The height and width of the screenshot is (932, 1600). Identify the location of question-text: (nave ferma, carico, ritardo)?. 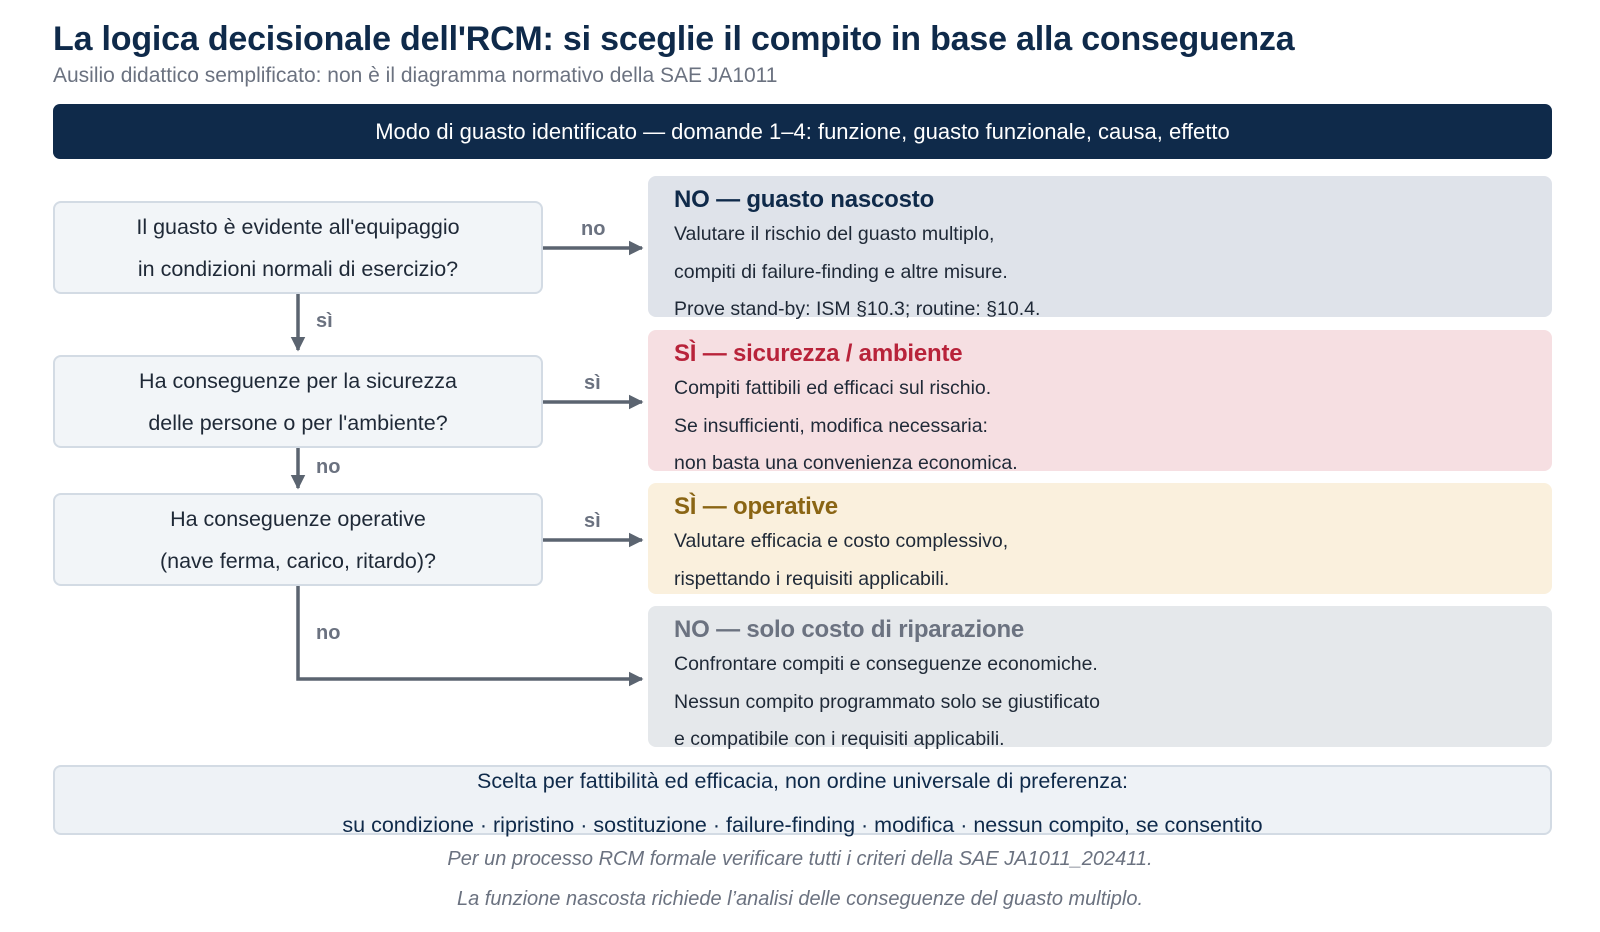
(297, 560).